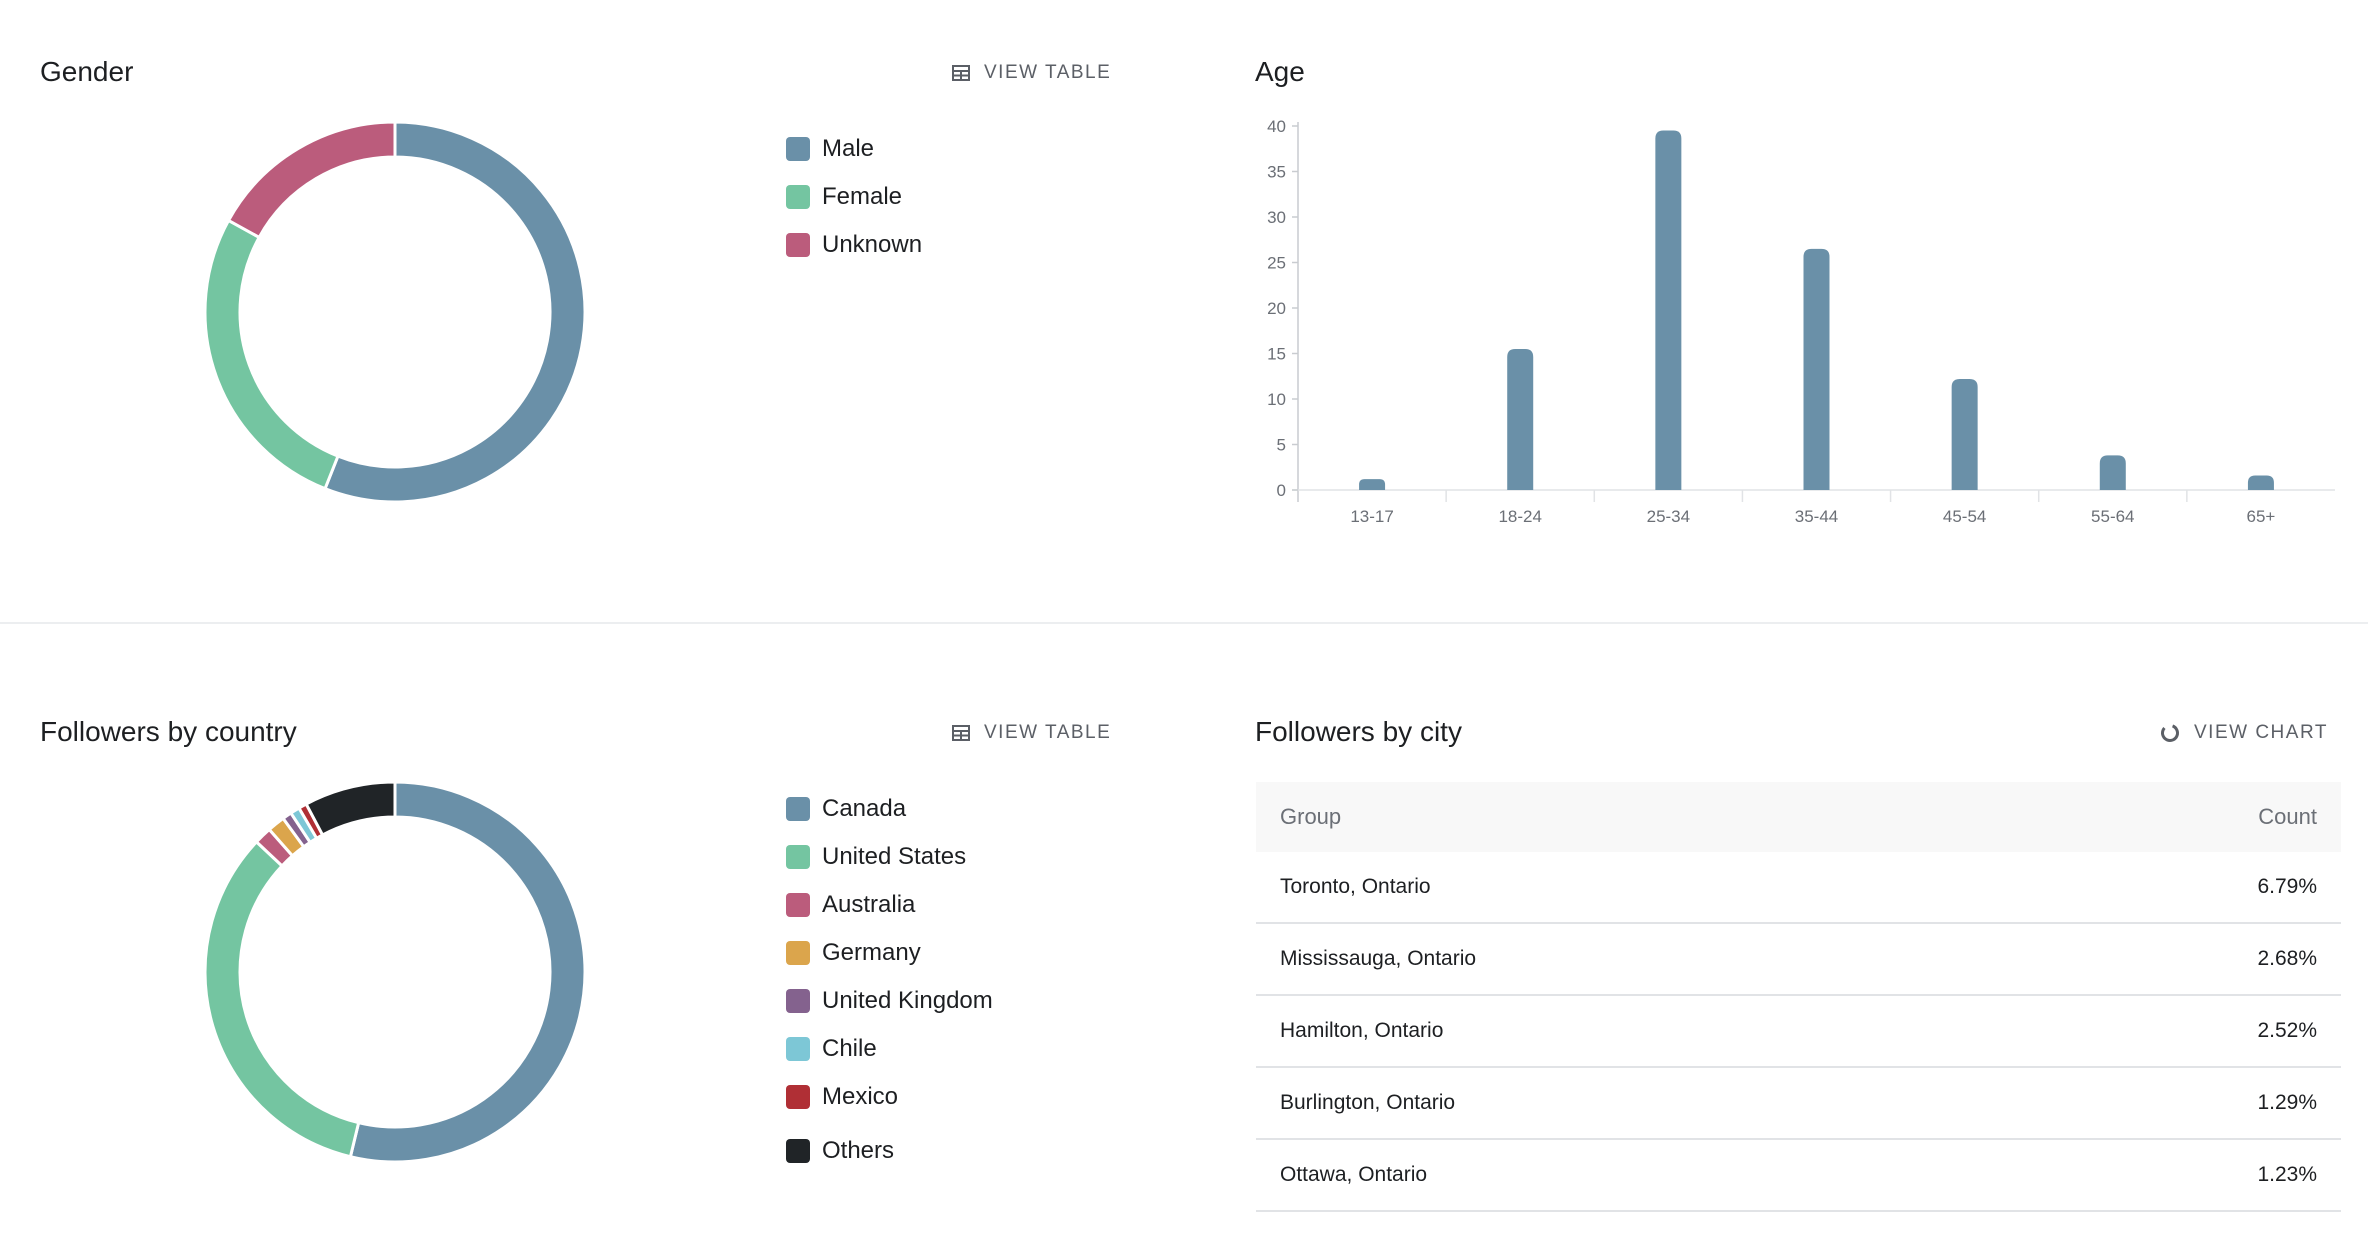 The image size is (2368, 1238). Describe the element at coordinates (1371, 516) in the screenshot. I see `x-tick-label: 13-17` at that location.